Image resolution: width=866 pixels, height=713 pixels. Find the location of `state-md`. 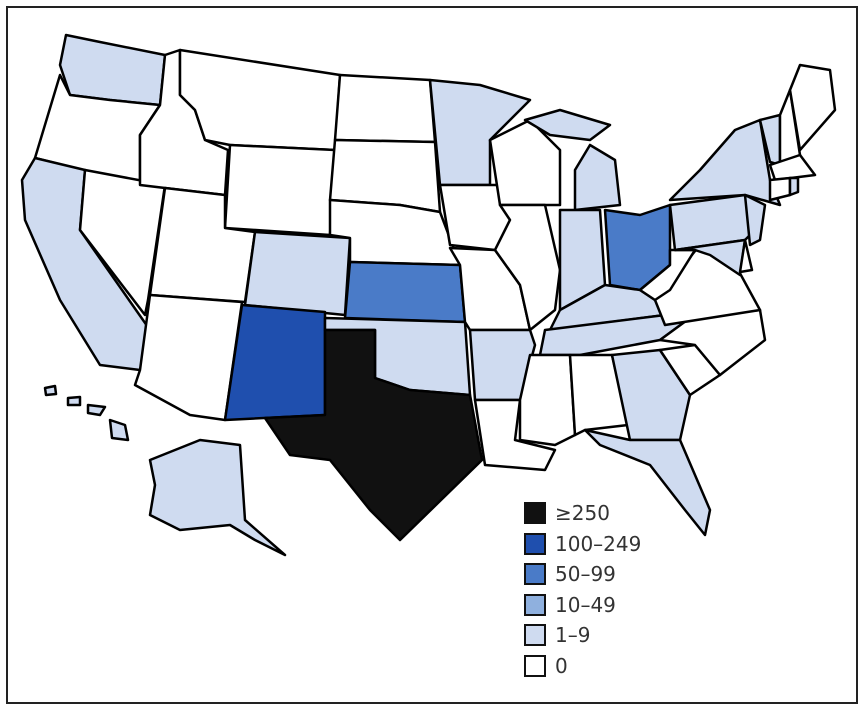

state-md is located at coordinates (710, 257).